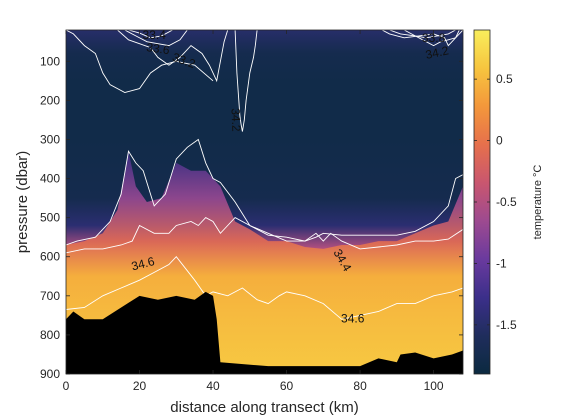  What do you see at coordinates (501, 263) in the screenshot?
I see `colorbar-tick-label-3: -1` at bounding box center [501, 263].